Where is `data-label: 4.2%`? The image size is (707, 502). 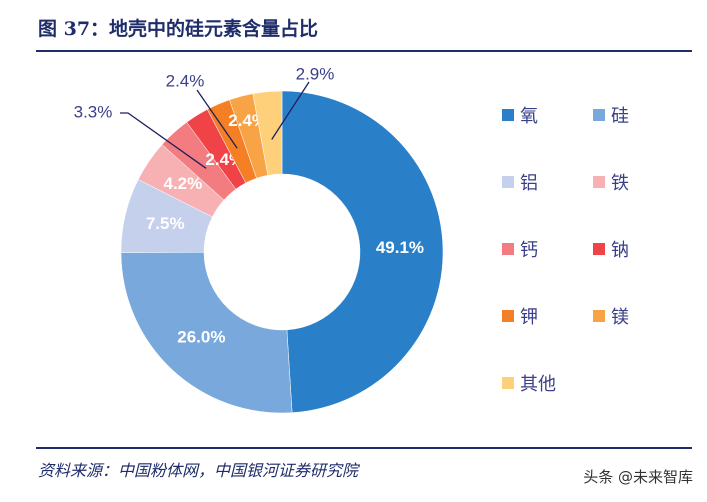
data-label: 4.2% is located at coordinates (183, 183).